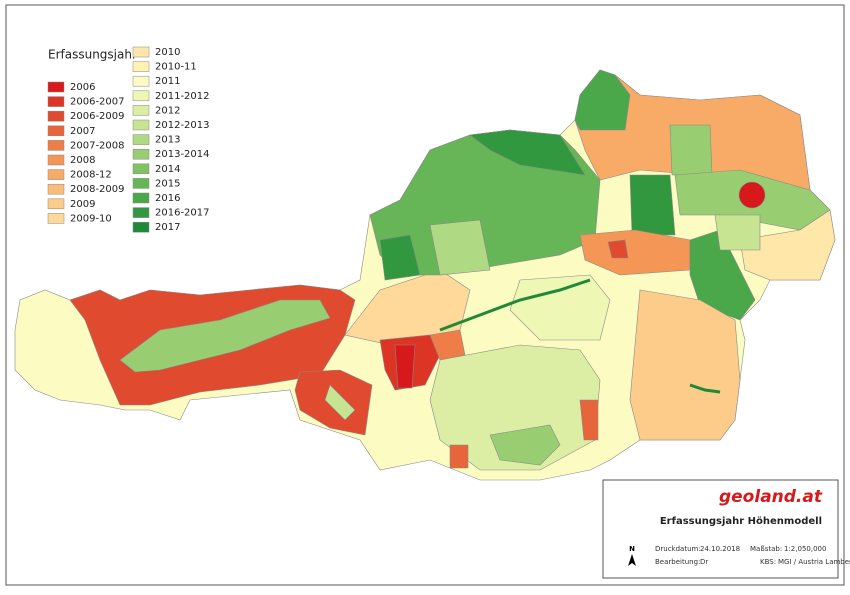  I want to click on legend-label: 2007-2008, so click(97, 145).